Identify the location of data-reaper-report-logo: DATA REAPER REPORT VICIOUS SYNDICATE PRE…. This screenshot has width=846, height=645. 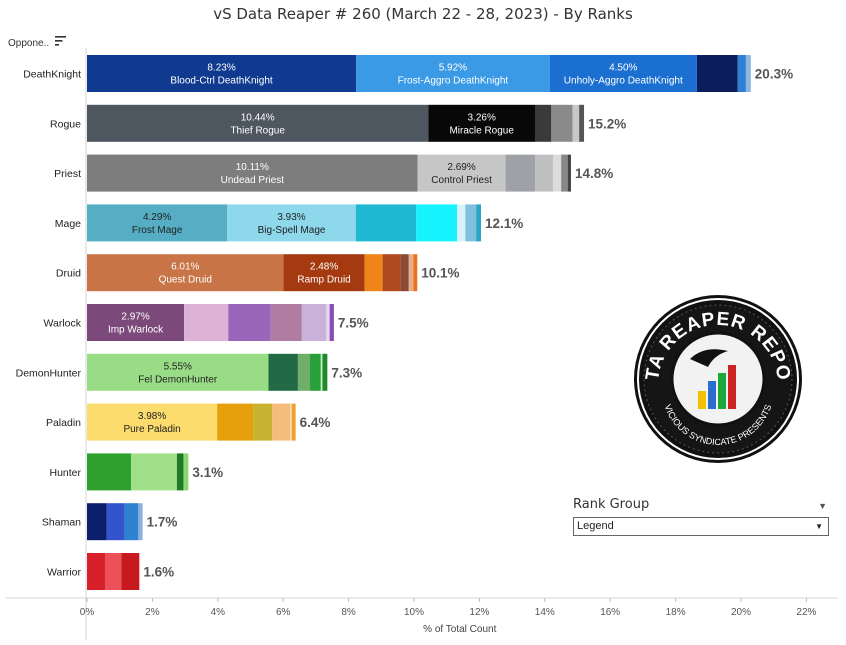
(714, 373).